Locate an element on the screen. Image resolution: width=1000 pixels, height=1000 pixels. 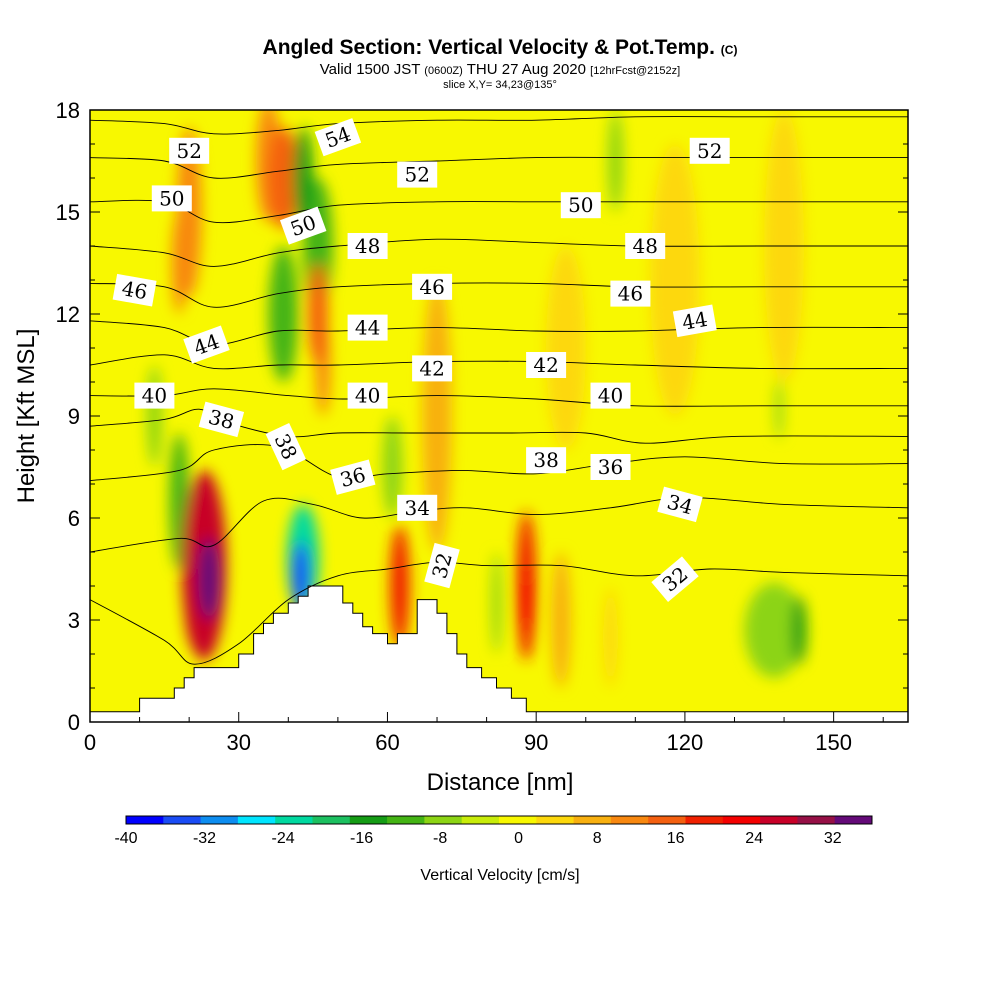
contour-label: 38 is located at coordinates (546, 460).